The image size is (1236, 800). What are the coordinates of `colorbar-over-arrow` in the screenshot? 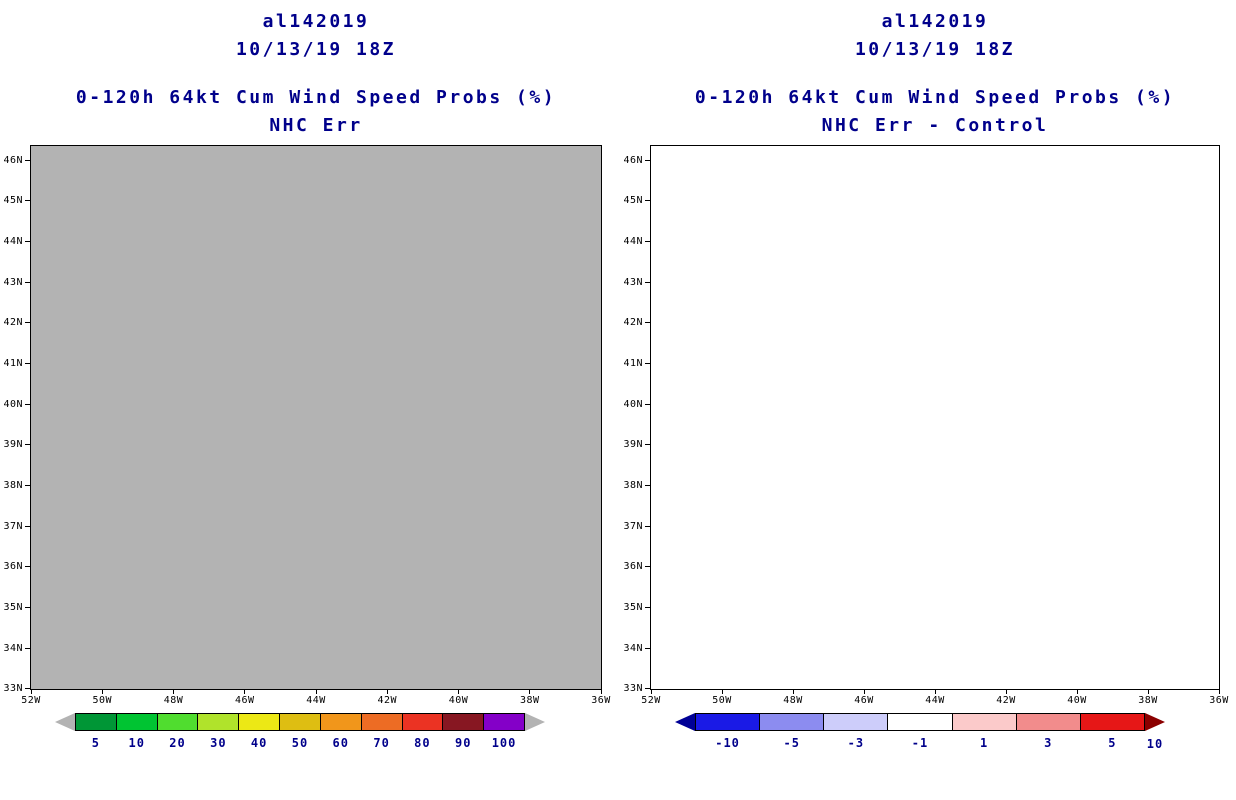 It's located at (535, 722).